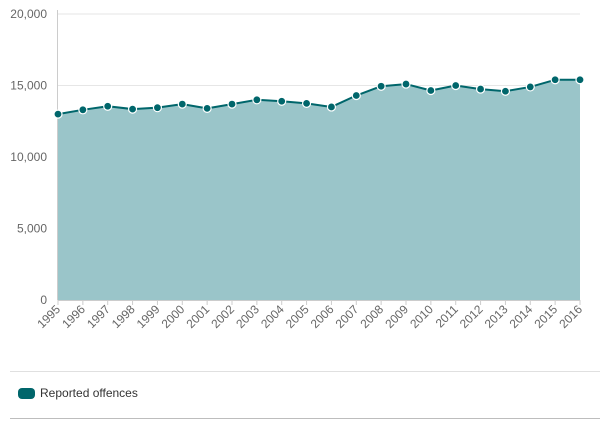 Image resolution: width=606 pixels, height=425 pixels. I want to click on x-tick-label: 2015, so click(545, 316).